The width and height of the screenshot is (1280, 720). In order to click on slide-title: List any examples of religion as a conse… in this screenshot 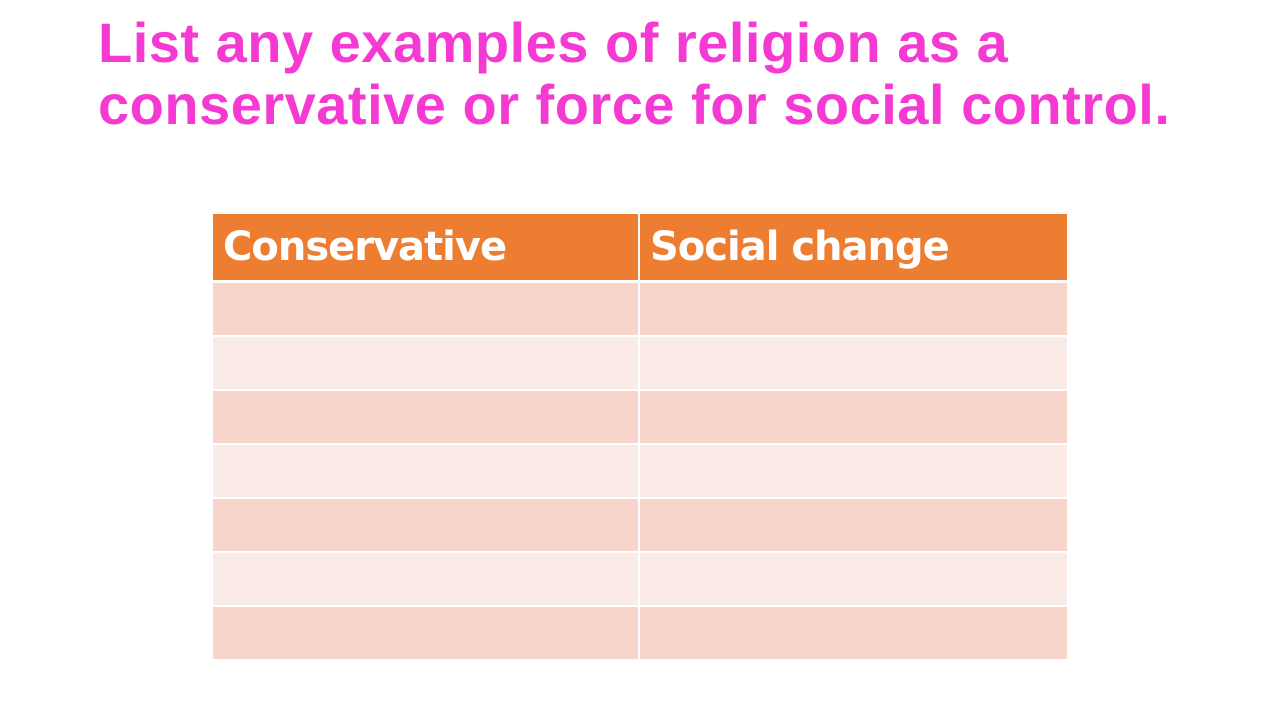, I will do `click(634, 73)`.